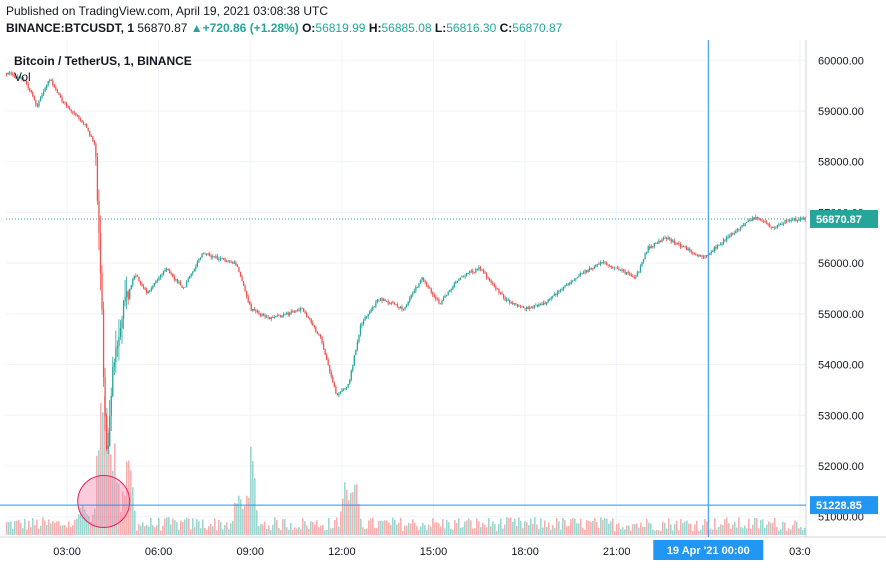 This screenshot has height=572, width=886. What do you see at coordinates (841, 315) in the screenshot?
I see `price-tick-label: 55000.00` at bounding box center [841, 315].